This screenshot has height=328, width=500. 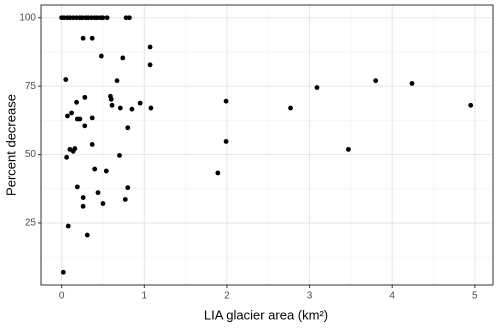 I want to click on x-tick-label: 2, so click(x=227, y=296).